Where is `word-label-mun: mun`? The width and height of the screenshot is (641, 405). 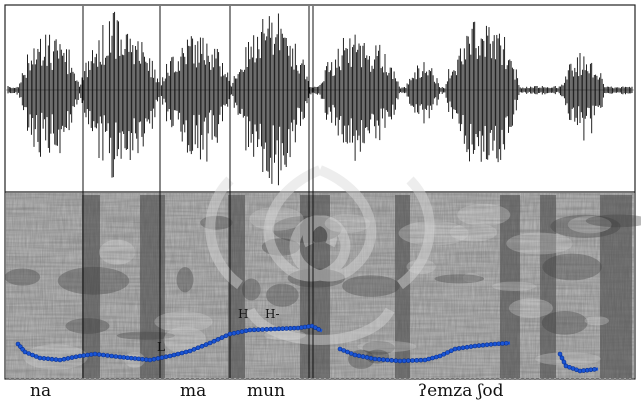 word-label-mun: mun is located at coordinates (266, 391).